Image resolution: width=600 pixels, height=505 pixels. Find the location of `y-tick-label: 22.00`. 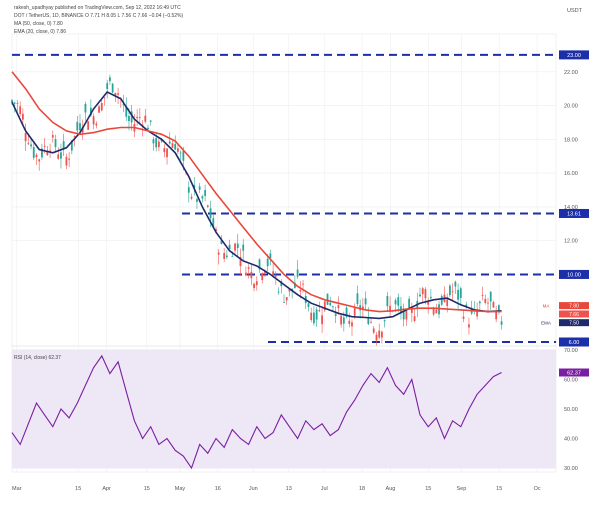

y-tick-label: 22.00 is located at coordinates (571, 73).